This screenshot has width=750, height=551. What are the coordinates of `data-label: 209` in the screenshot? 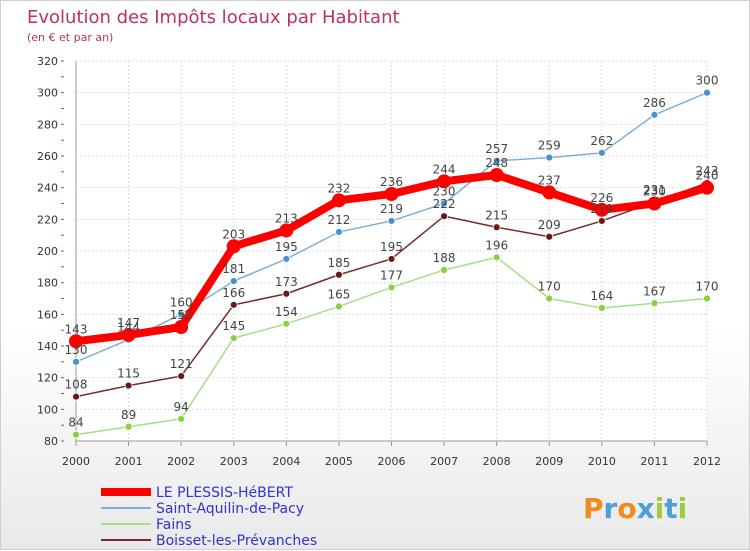 It's located at (549, 225).